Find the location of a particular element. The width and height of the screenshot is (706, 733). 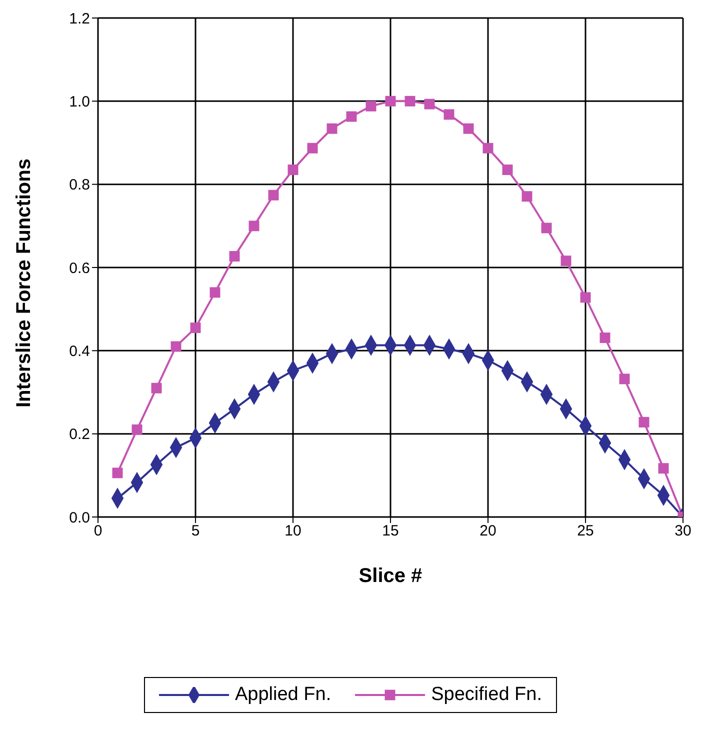

x-tick-label: 15 is located at coordinates (390, 531).